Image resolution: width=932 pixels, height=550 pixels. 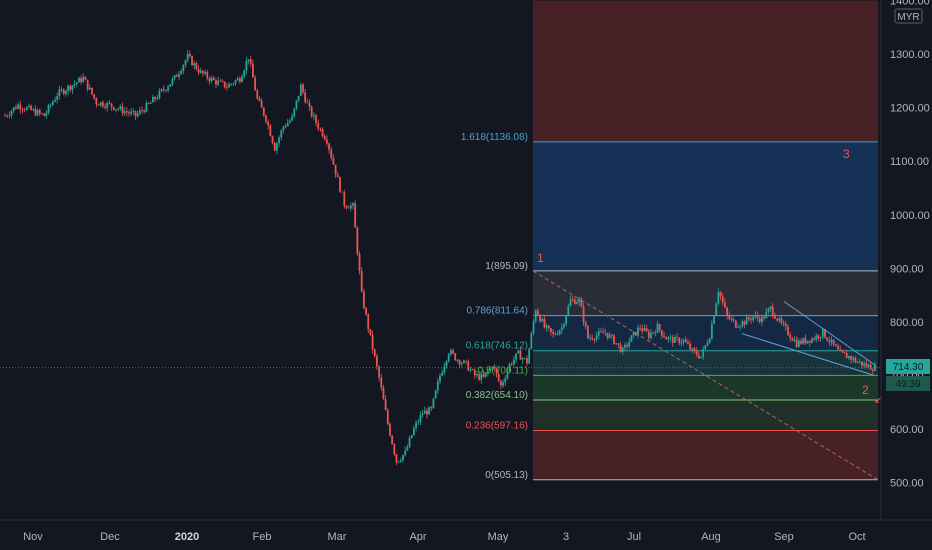 What do you see at coordinates (466, 531) in the screenshot?
I see `time-axis: Nov Dec 2020 Feb Mar Apr May 3 Jul Aug Sep Oct` at bounding box center [466, 531].